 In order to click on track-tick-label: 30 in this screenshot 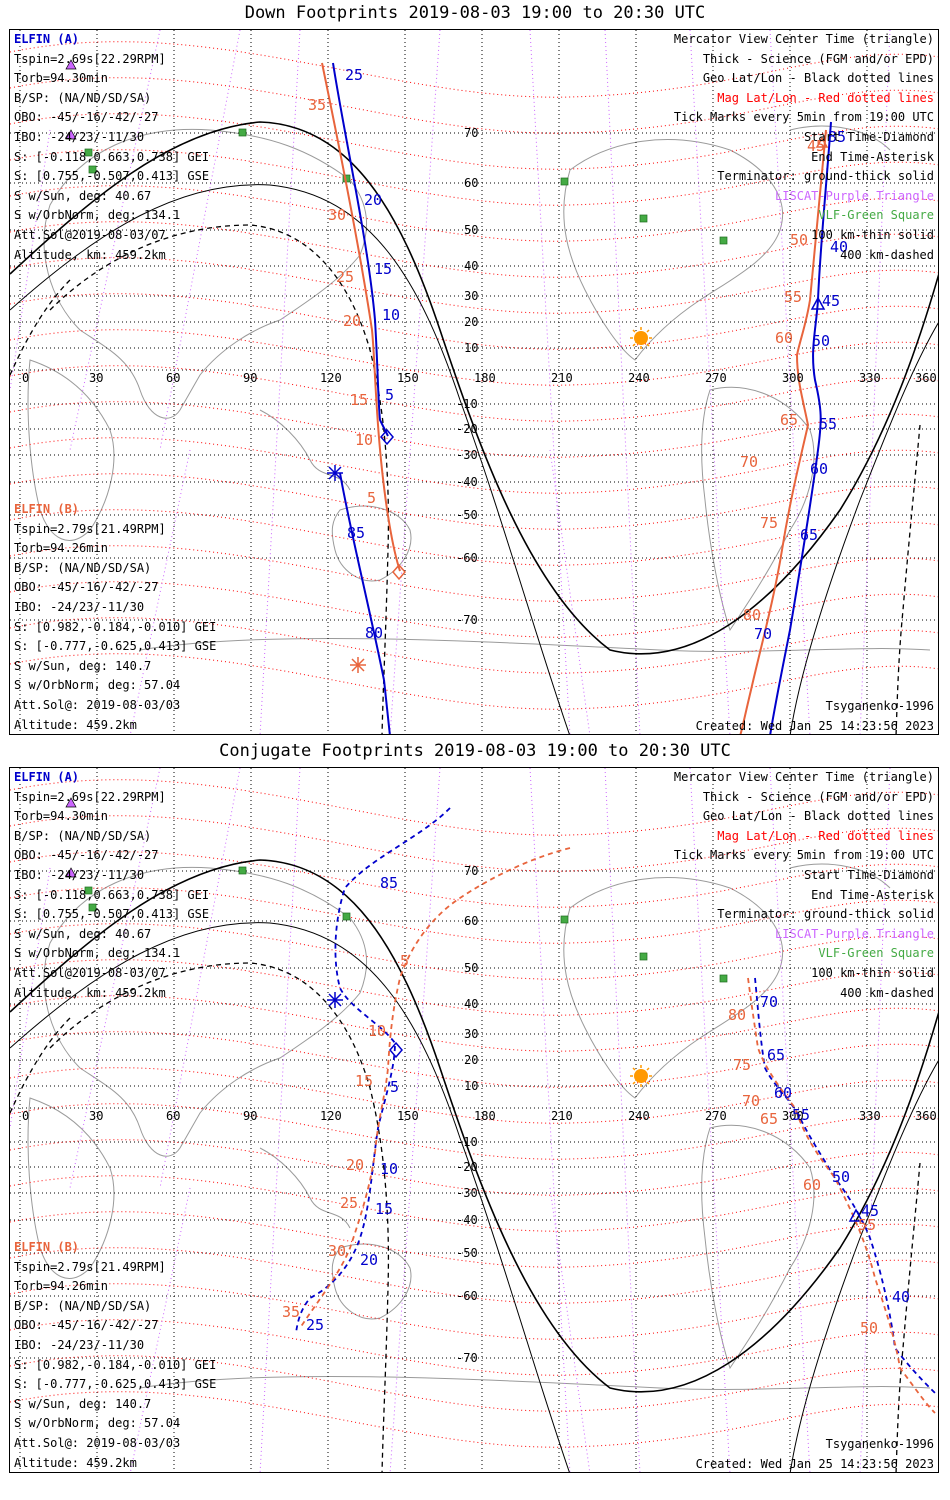, I will do `click(337, 1251)`.